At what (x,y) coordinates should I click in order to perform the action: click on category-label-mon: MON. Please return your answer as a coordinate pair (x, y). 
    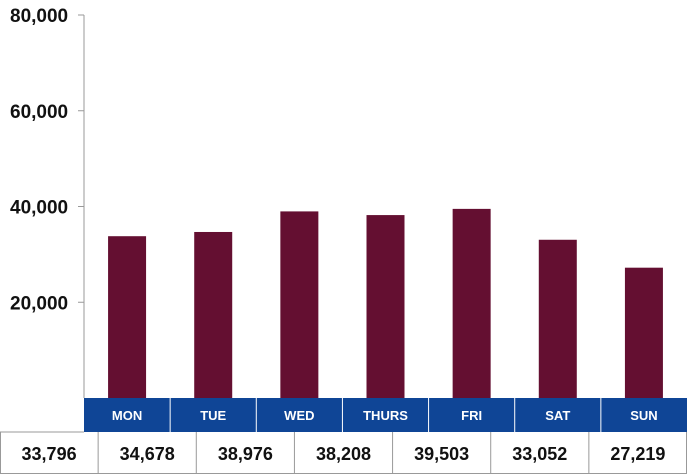
    Looking at the image, I should click on (127, 415).